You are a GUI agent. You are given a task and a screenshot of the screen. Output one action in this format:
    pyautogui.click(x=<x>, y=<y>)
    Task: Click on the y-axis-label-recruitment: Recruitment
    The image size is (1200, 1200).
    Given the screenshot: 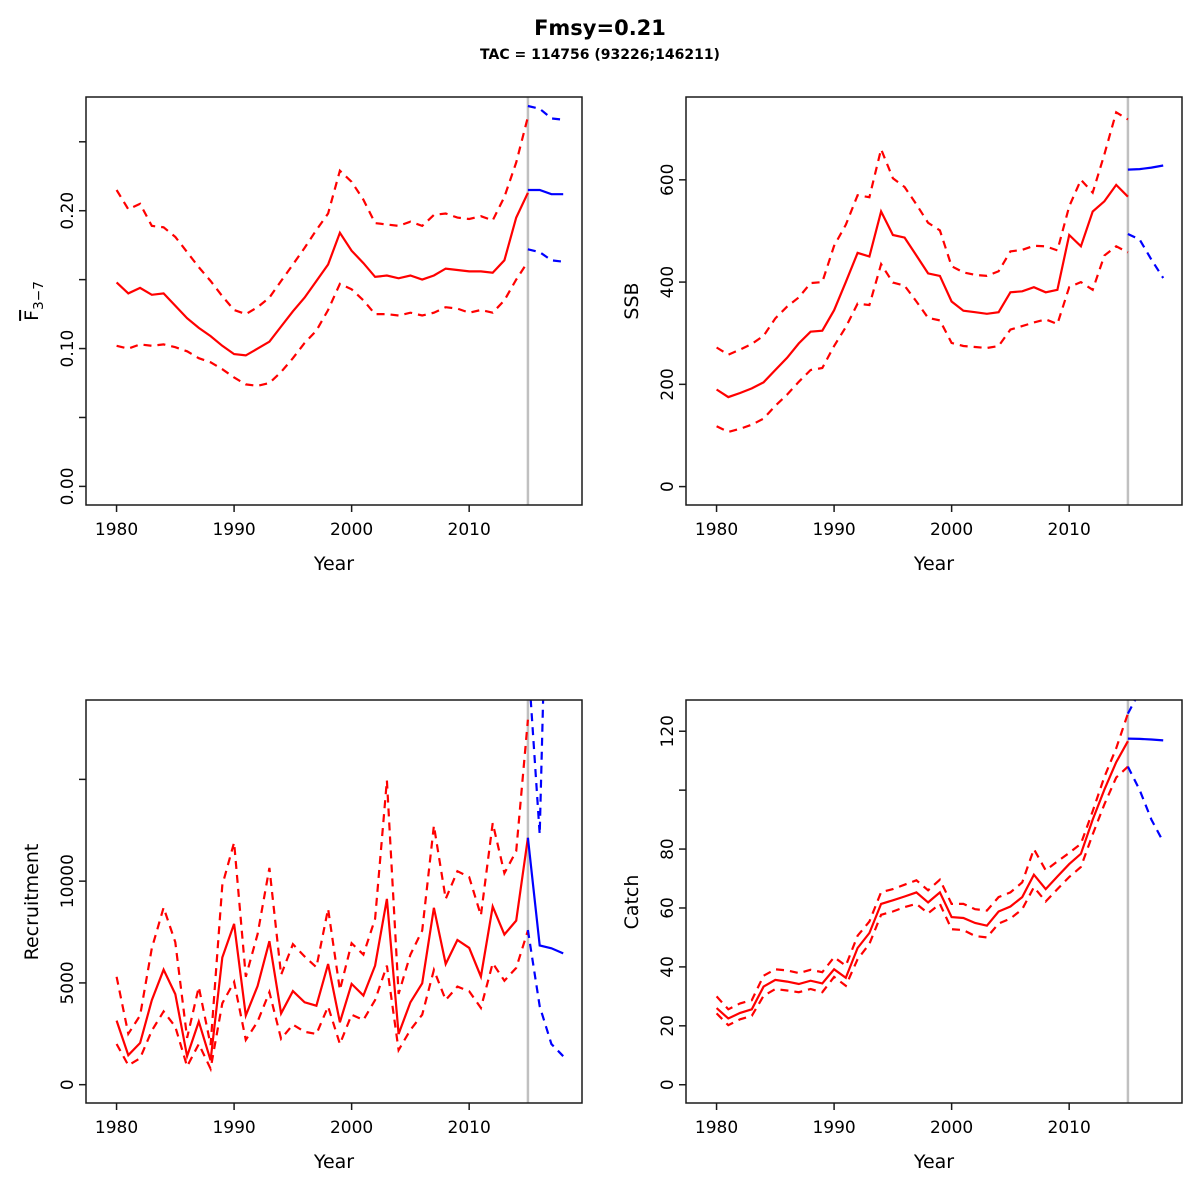 What is the action you would take?
    pyautogui.click(x=34, y=901)
    